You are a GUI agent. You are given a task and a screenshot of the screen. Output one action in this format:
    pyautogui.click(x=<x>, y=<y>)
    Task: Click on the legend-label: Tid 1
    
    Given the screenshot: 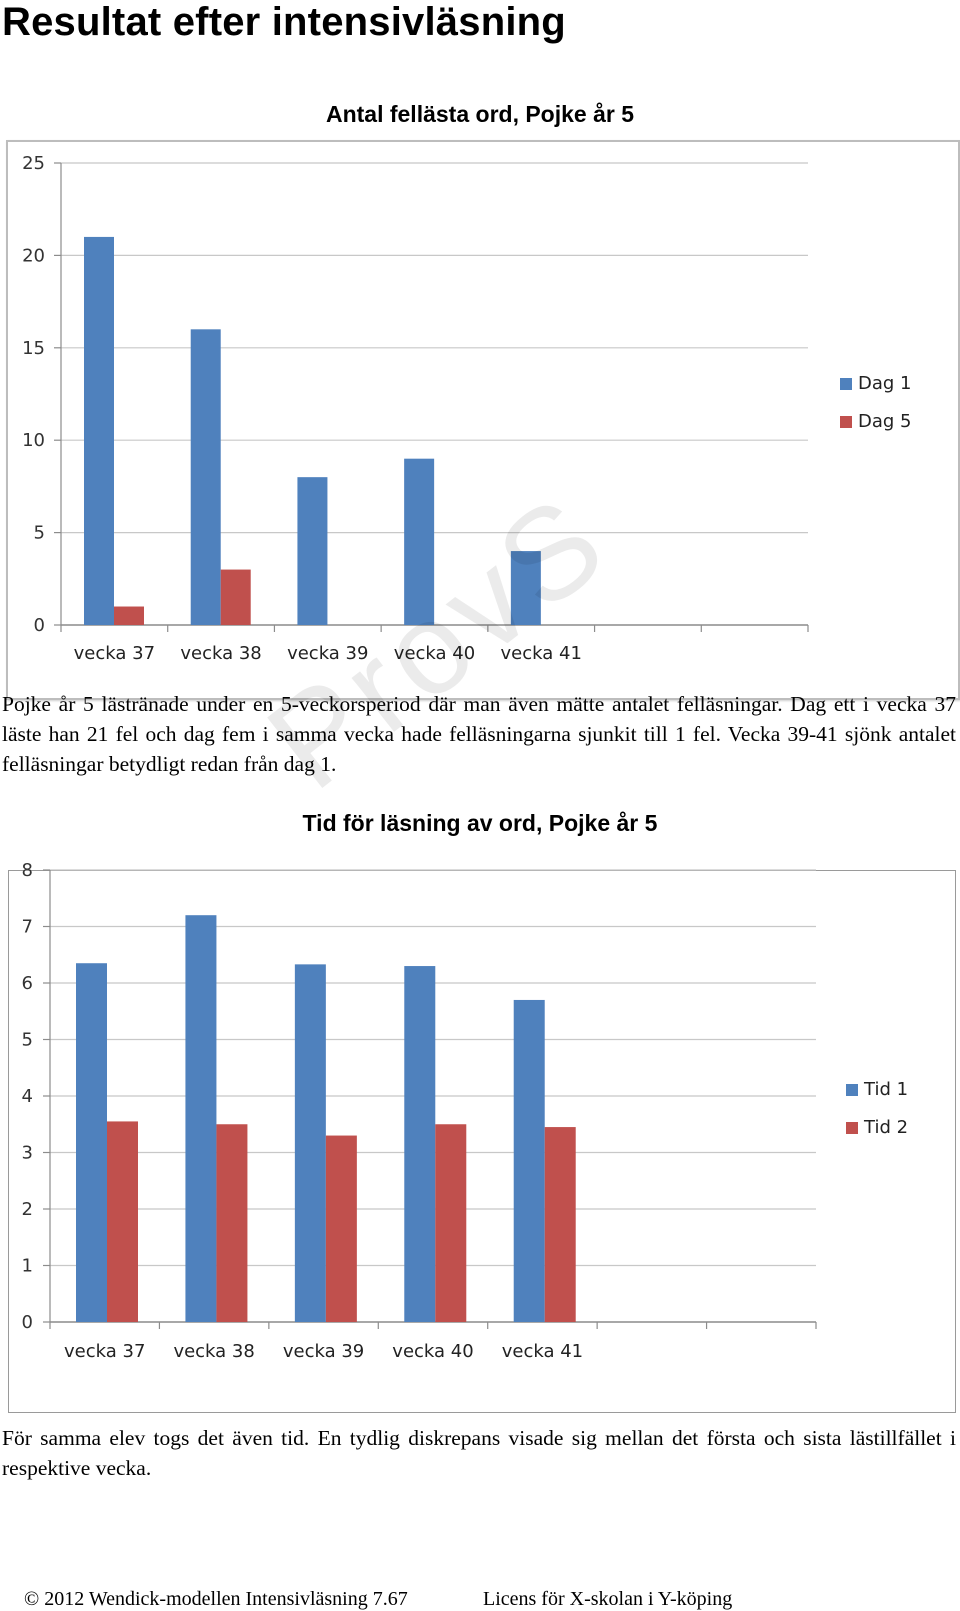 What is the action you would take?
    pyautogui.click(x=885, y=1089)
    